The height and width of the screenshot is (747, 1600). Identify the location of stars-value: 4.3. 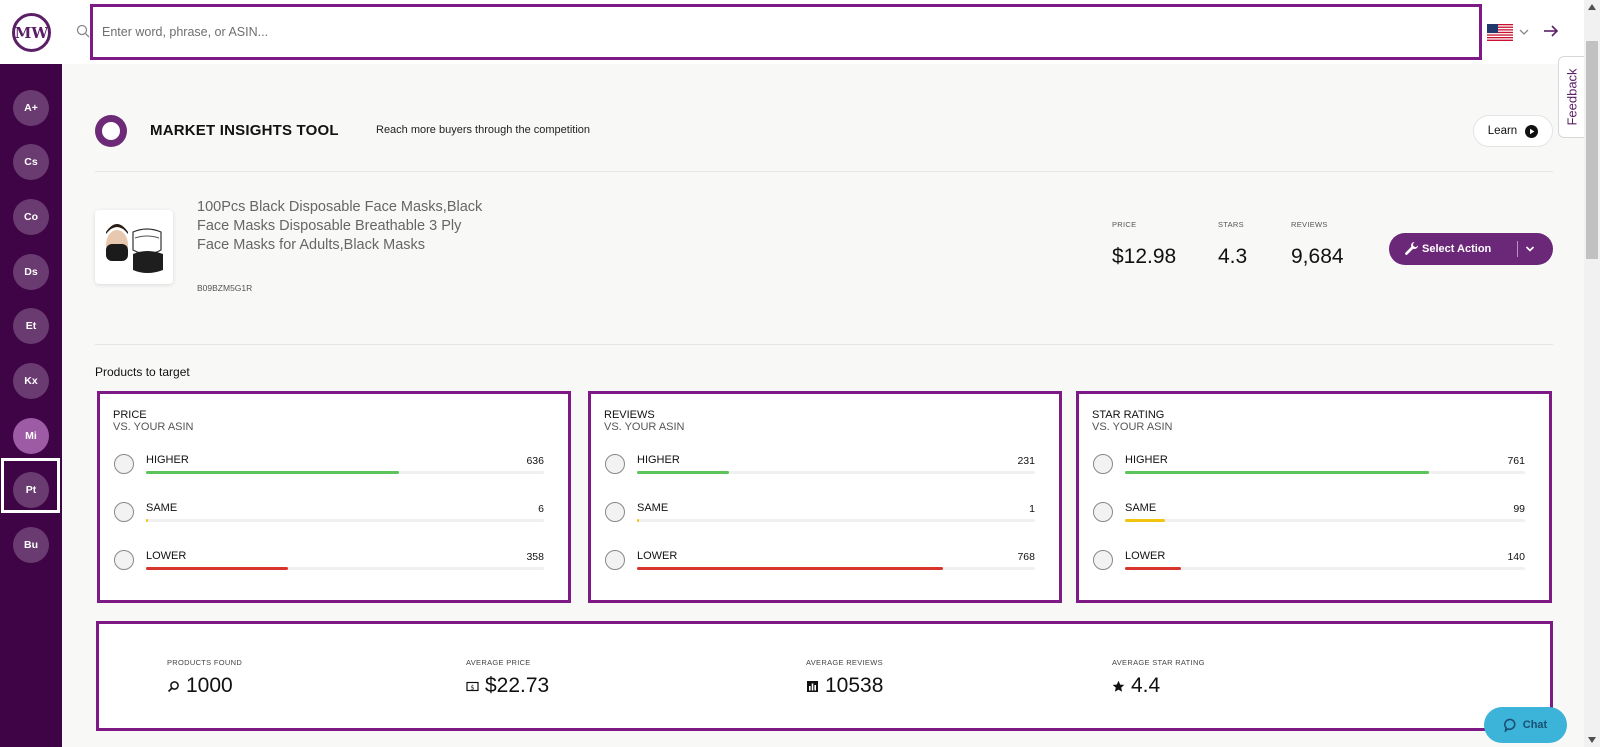
(1233, 256).